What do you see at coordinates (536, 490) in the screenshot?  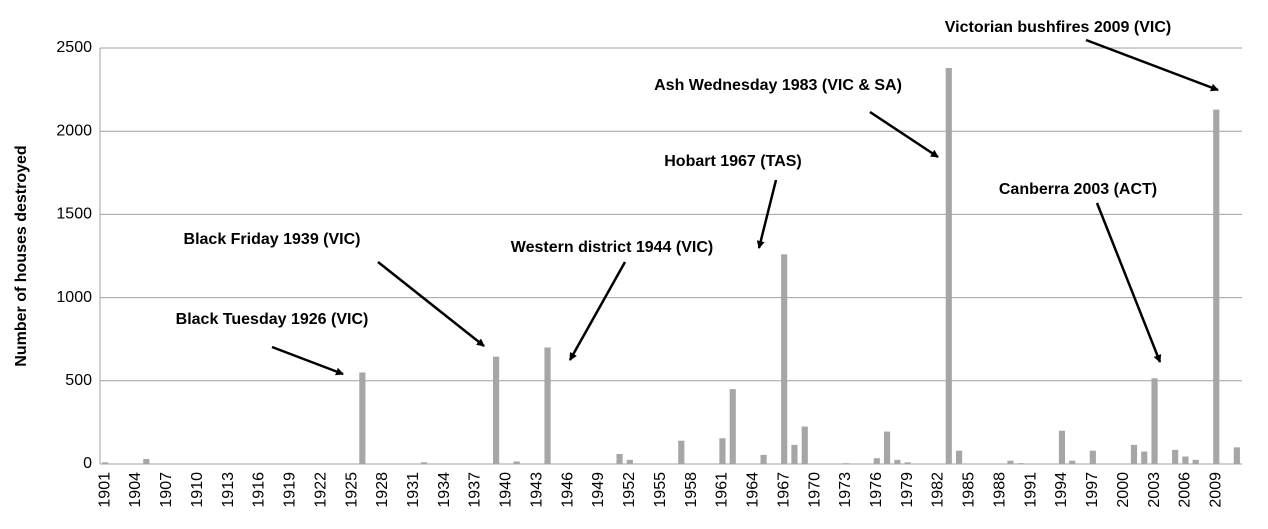 I see `x-tick-label: 1943` at bounding box center [536, 490].